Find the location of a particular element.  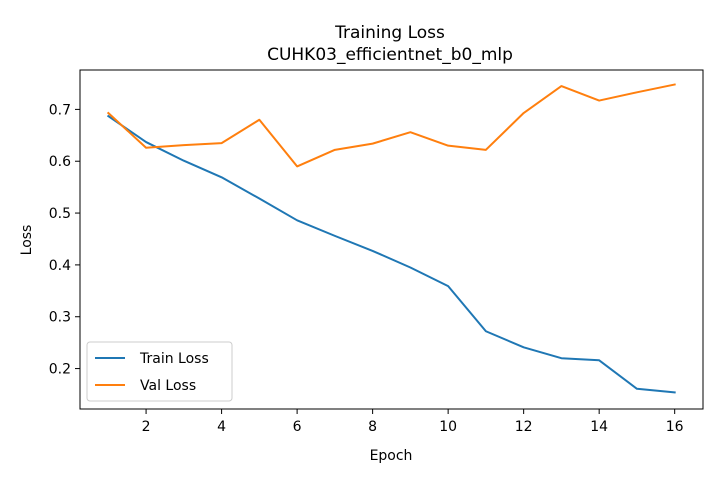

y-tick-label: 0.5 is located at coordinates (60, 214).